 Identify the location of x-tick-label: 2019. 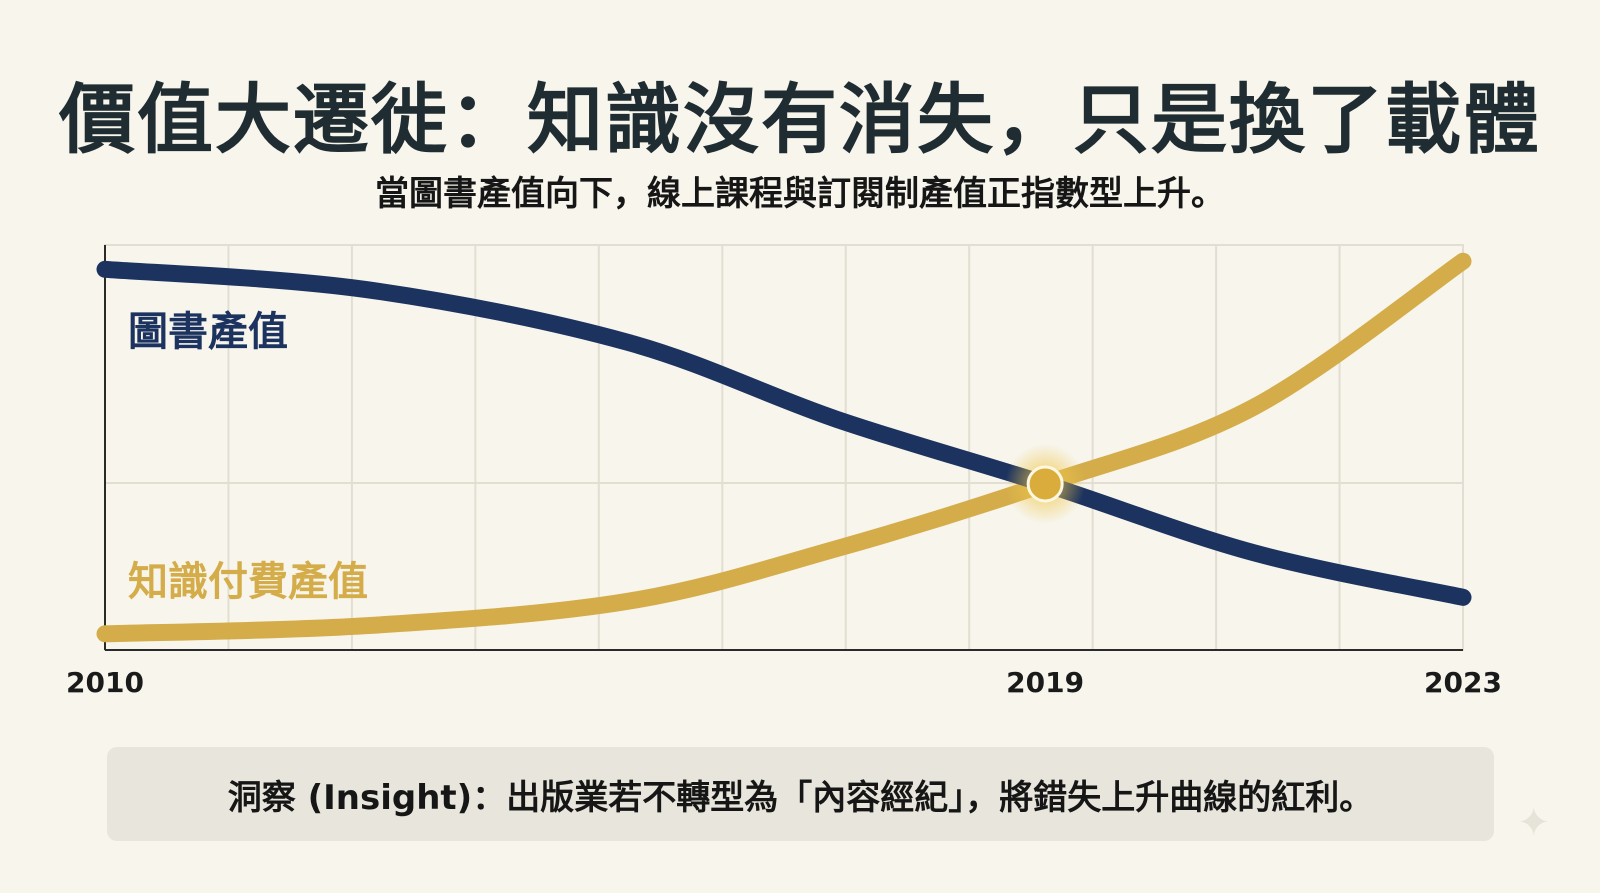
(1045, 682).